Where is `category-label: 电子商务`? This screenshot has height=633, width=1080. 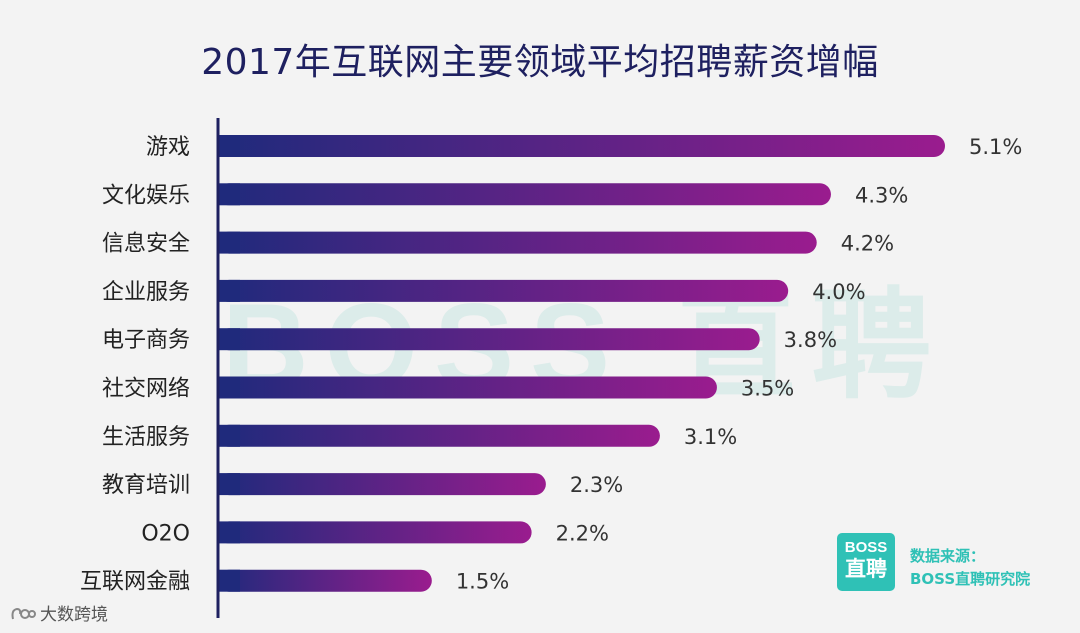
category-label: 电子商务 is located at coordinates (146, 340).